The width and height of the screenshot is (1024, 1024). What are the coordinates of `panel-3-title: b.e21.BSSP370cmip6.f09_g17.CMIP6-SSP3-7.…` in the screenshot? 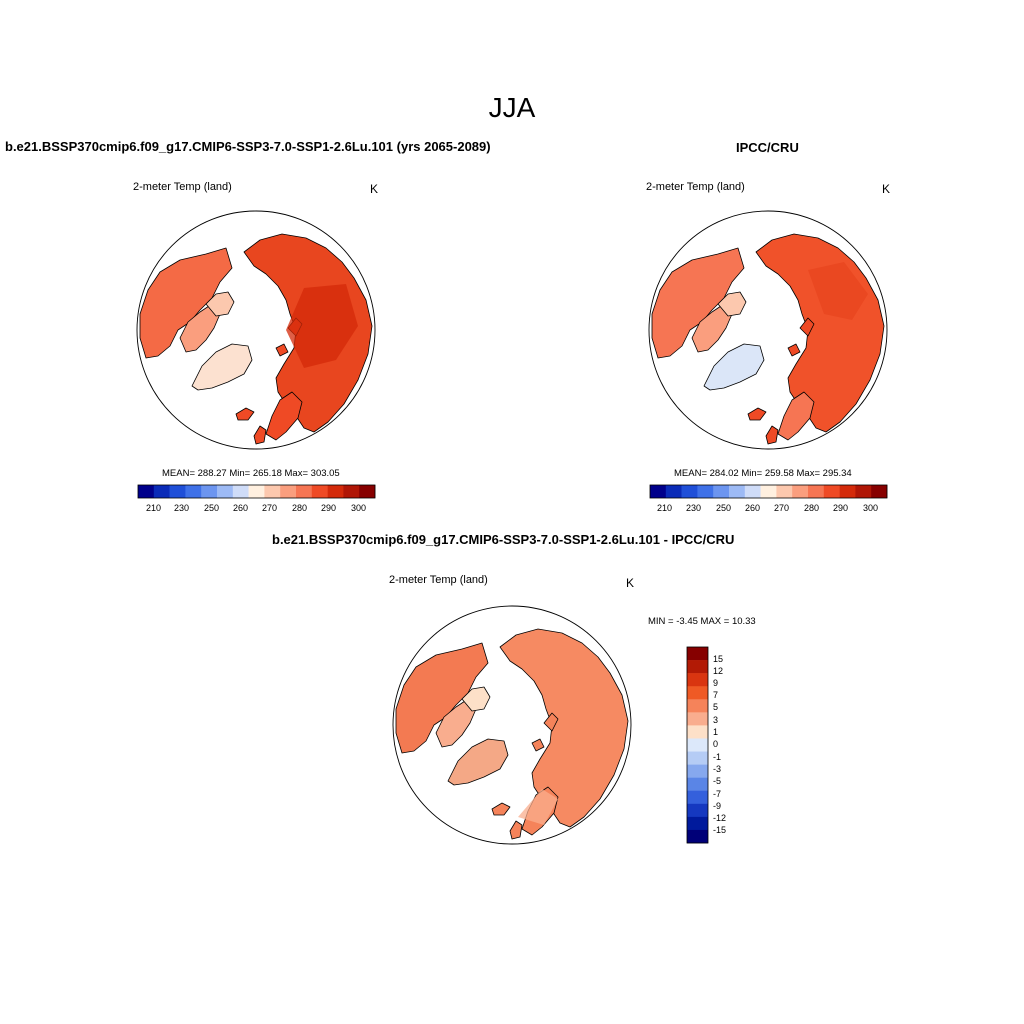 It's located at (503, 539).